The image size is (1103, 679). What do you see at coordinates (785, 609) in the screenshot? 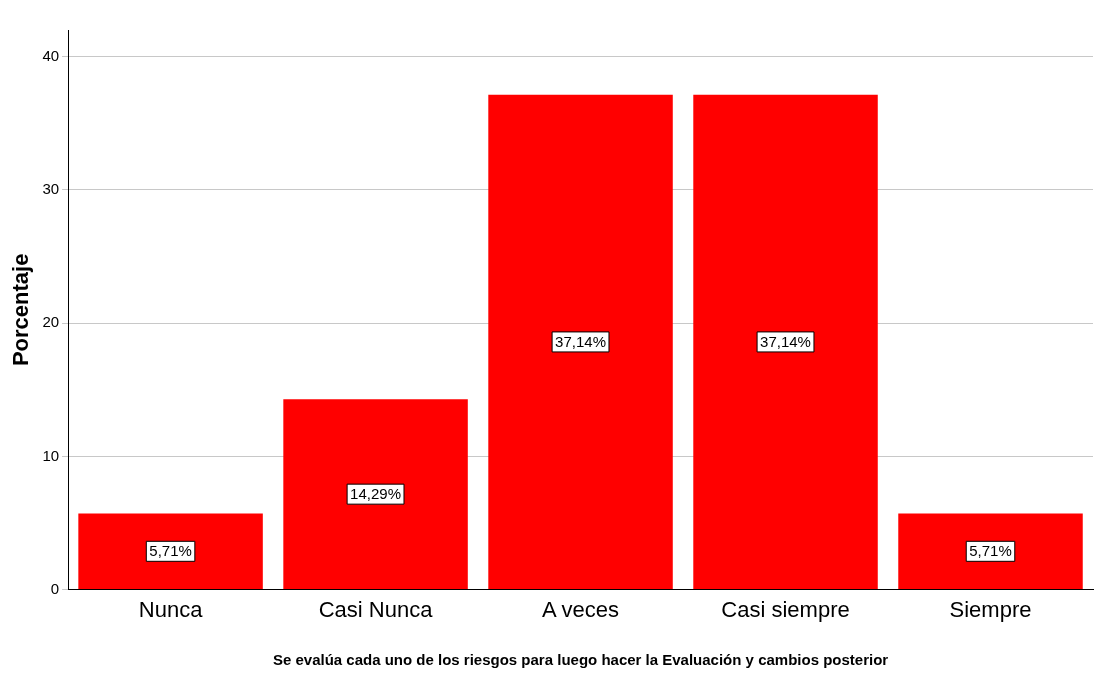
I see `x-tick-label: Casi siempre` at bounding box center [785, 609].